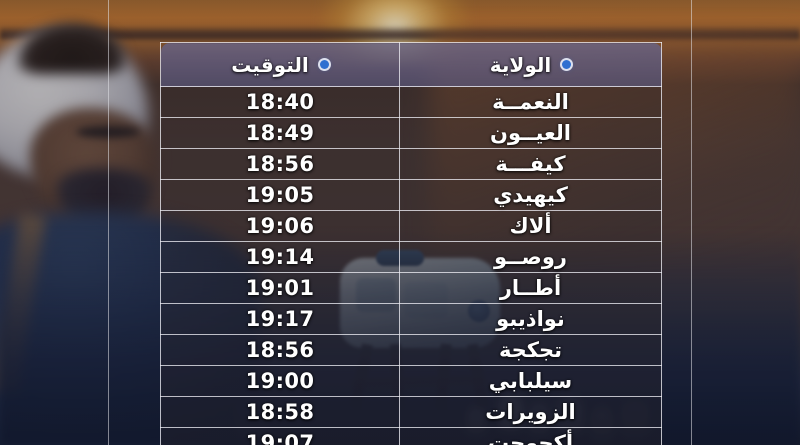 This screenshot has height=445, width=800. I want to click on cell-time: 19:17, so click(280, 319).